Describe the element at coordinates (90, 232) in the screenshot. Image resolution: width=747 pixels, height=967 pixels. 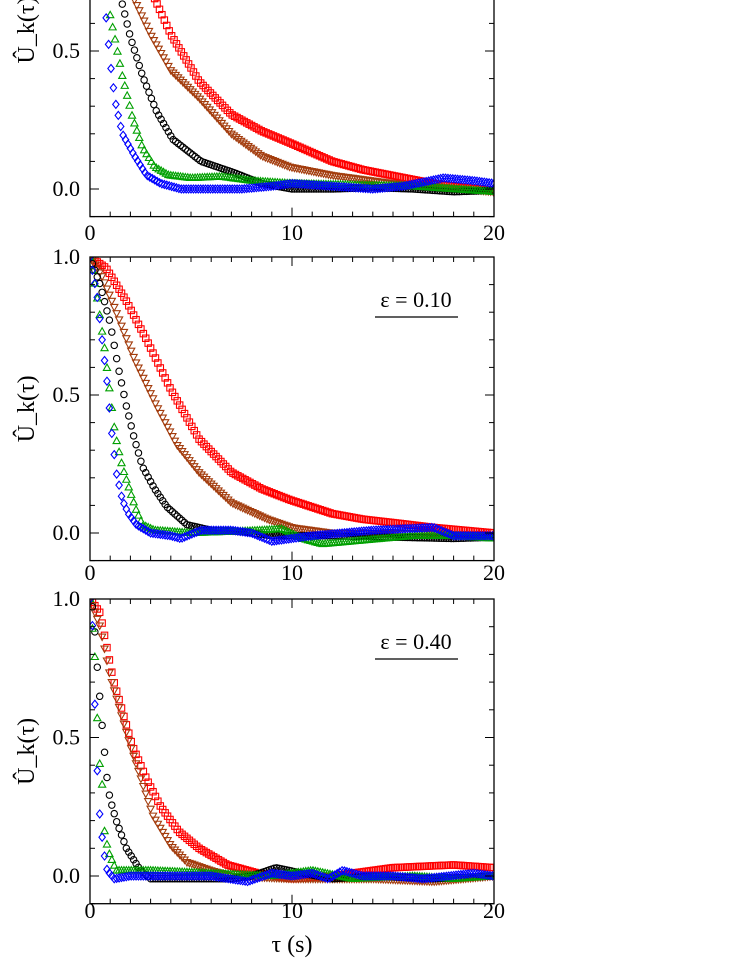
I see `x-tick-label: 0` at that location.